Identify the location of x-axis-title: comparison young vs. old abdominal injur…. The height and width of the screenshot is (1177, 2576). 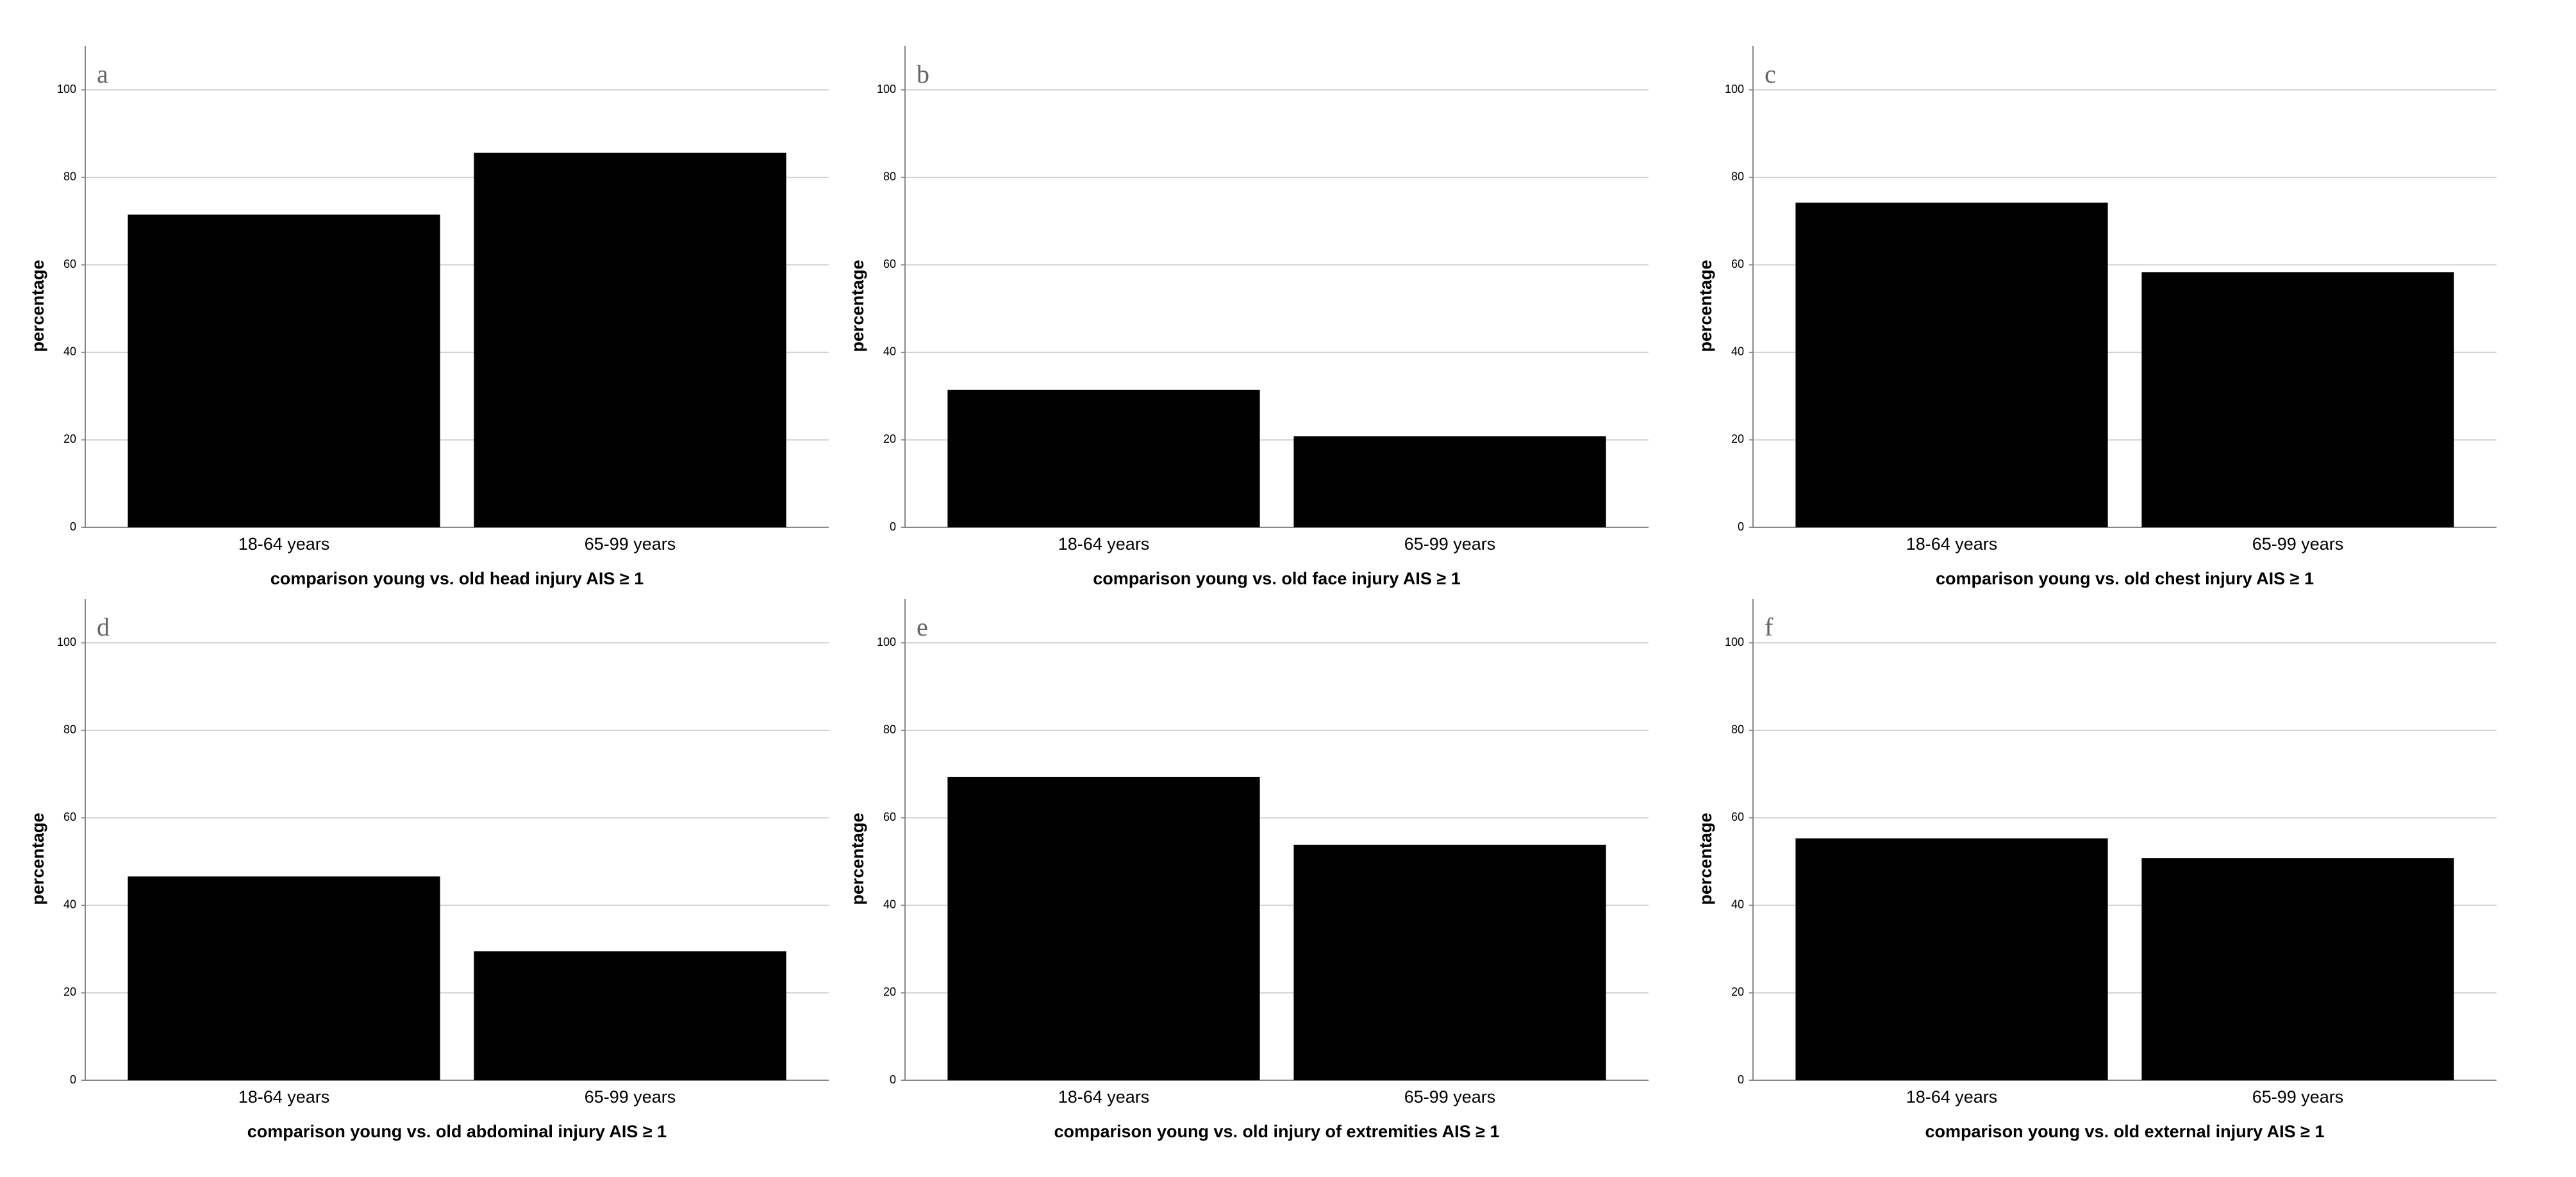
(457, 1132).